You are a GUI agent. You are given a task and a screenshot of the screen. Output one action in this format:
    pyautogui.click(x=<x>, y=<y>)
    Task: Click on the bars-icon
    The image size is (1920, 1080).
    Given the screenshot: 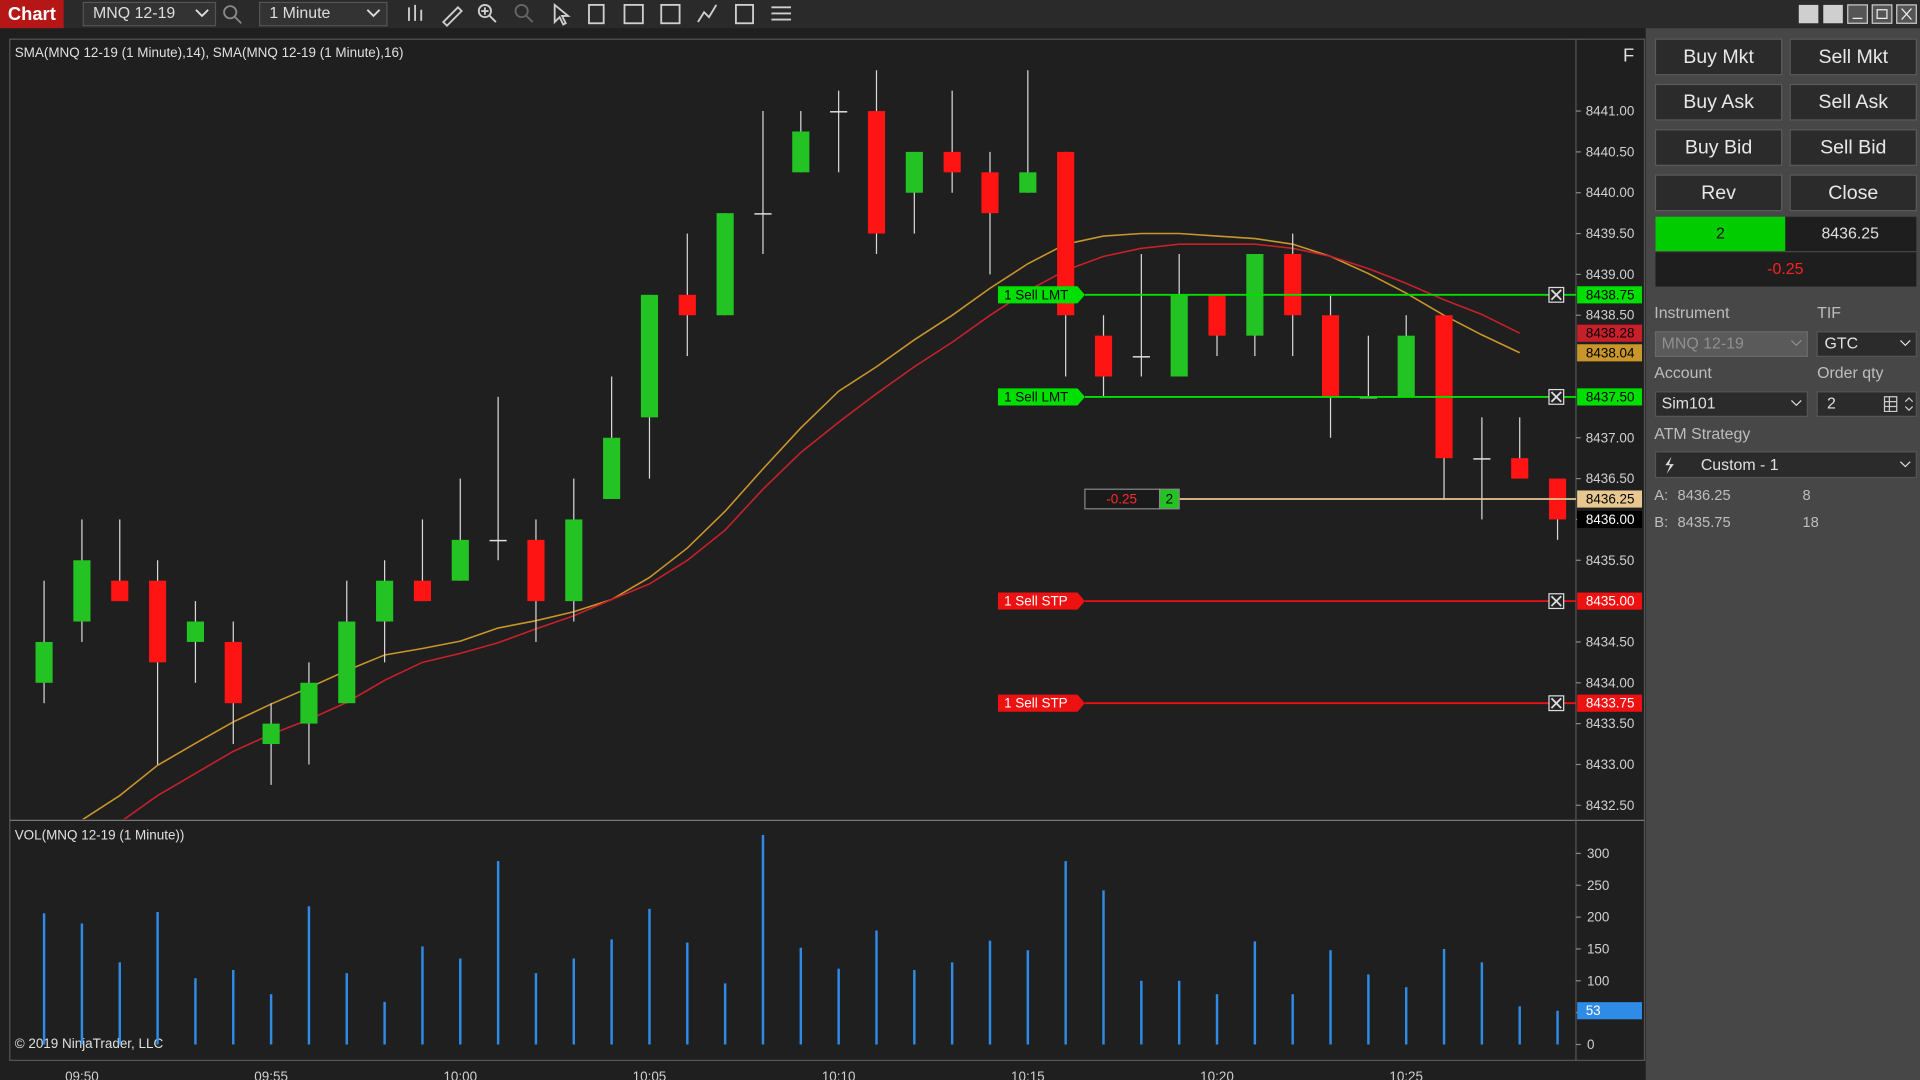 What is the action you would take?
    pyautogui.click(x=415, y=12)
    